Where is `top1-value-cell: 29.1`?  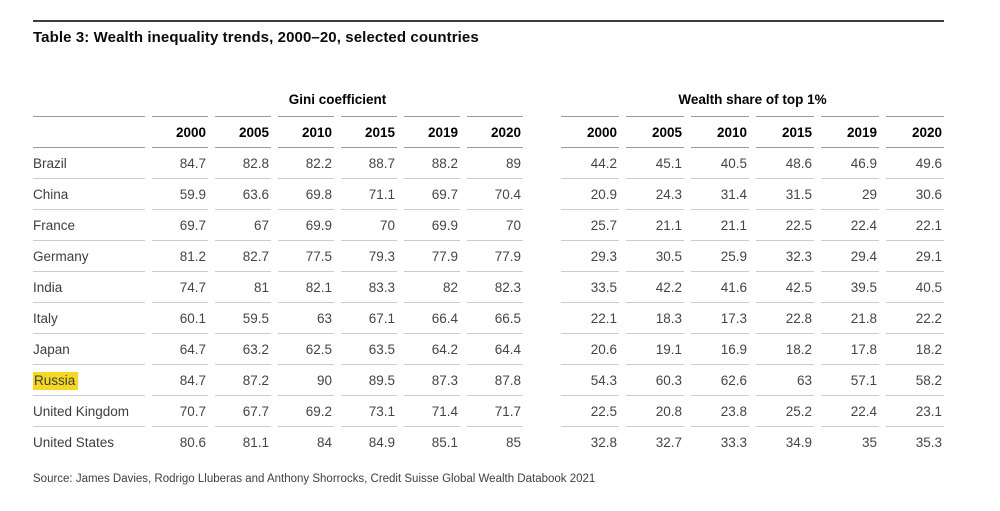 top1-value-cell: 29.1 is located at coordinates (915, 256).